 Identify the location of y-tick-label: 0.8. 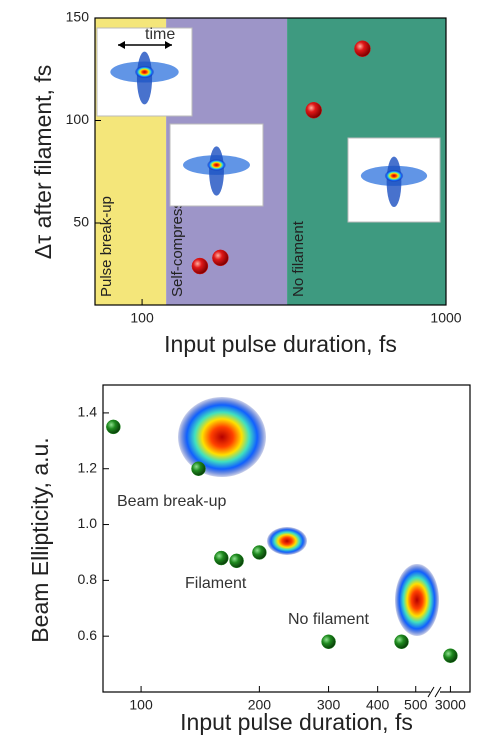
(88, 579).